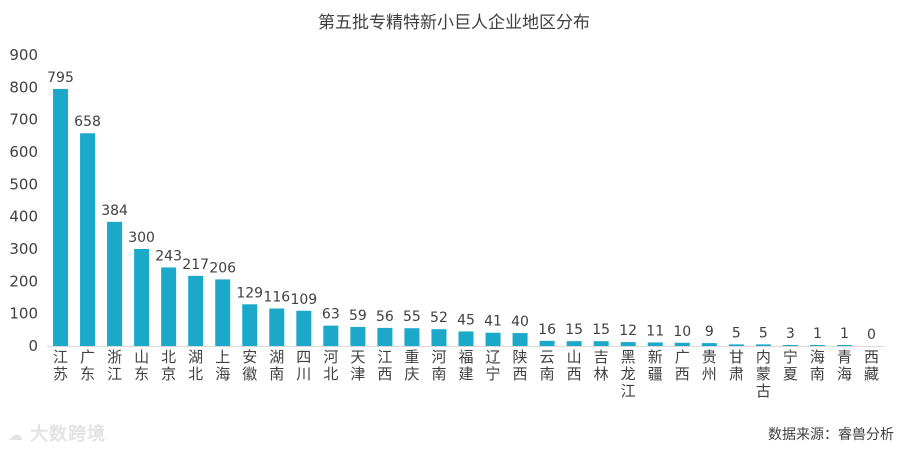 The height and width of the screenshot is (449, 908). Describe the element at coordinates (195, 365) in the screenshot. I see `x-tick-label: 湖北` at that location.